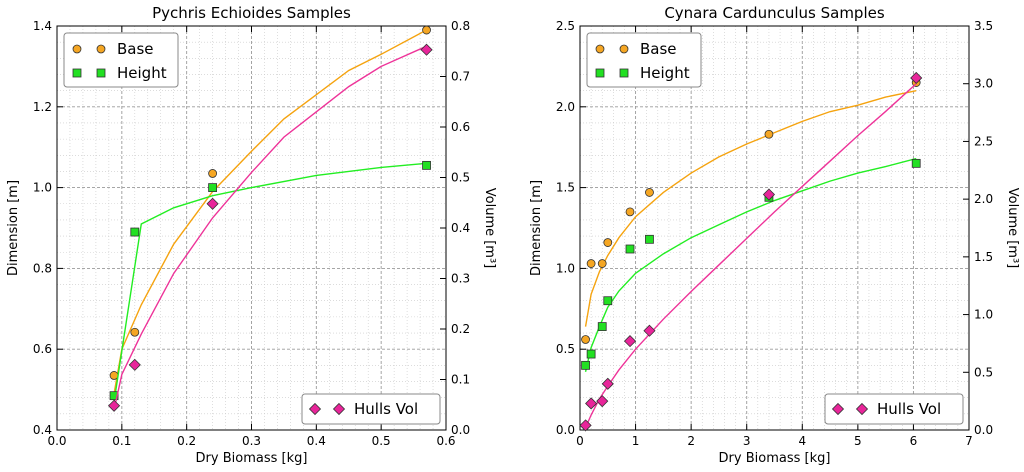 This screenshot has width=1024, height=472. Describe the element at coordinates (56, 441) in the screenshot. I see `x-tick-label: 0.0` at that location.